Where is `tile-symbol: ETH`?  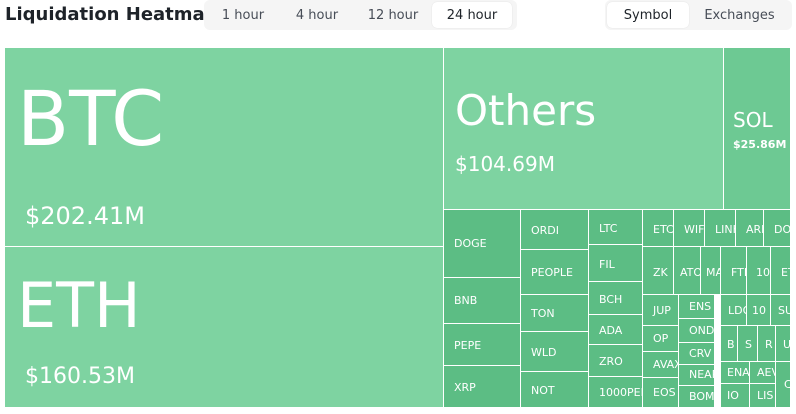 tile-symbol: ETH is located at coordinates (79, 305).